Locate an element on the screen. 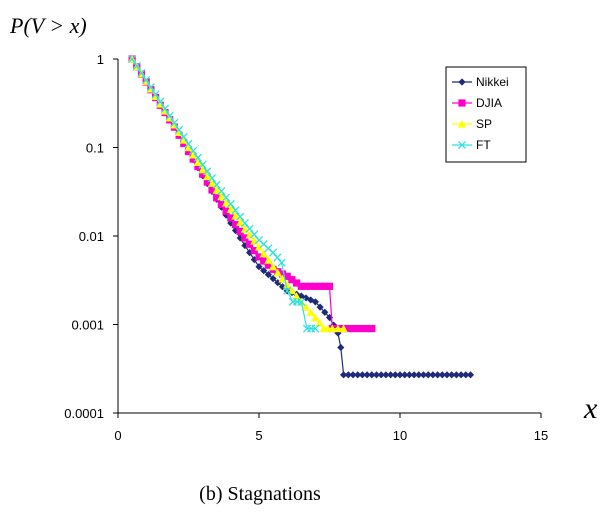  legend-entry: SP is located at coordinates (472, 124).